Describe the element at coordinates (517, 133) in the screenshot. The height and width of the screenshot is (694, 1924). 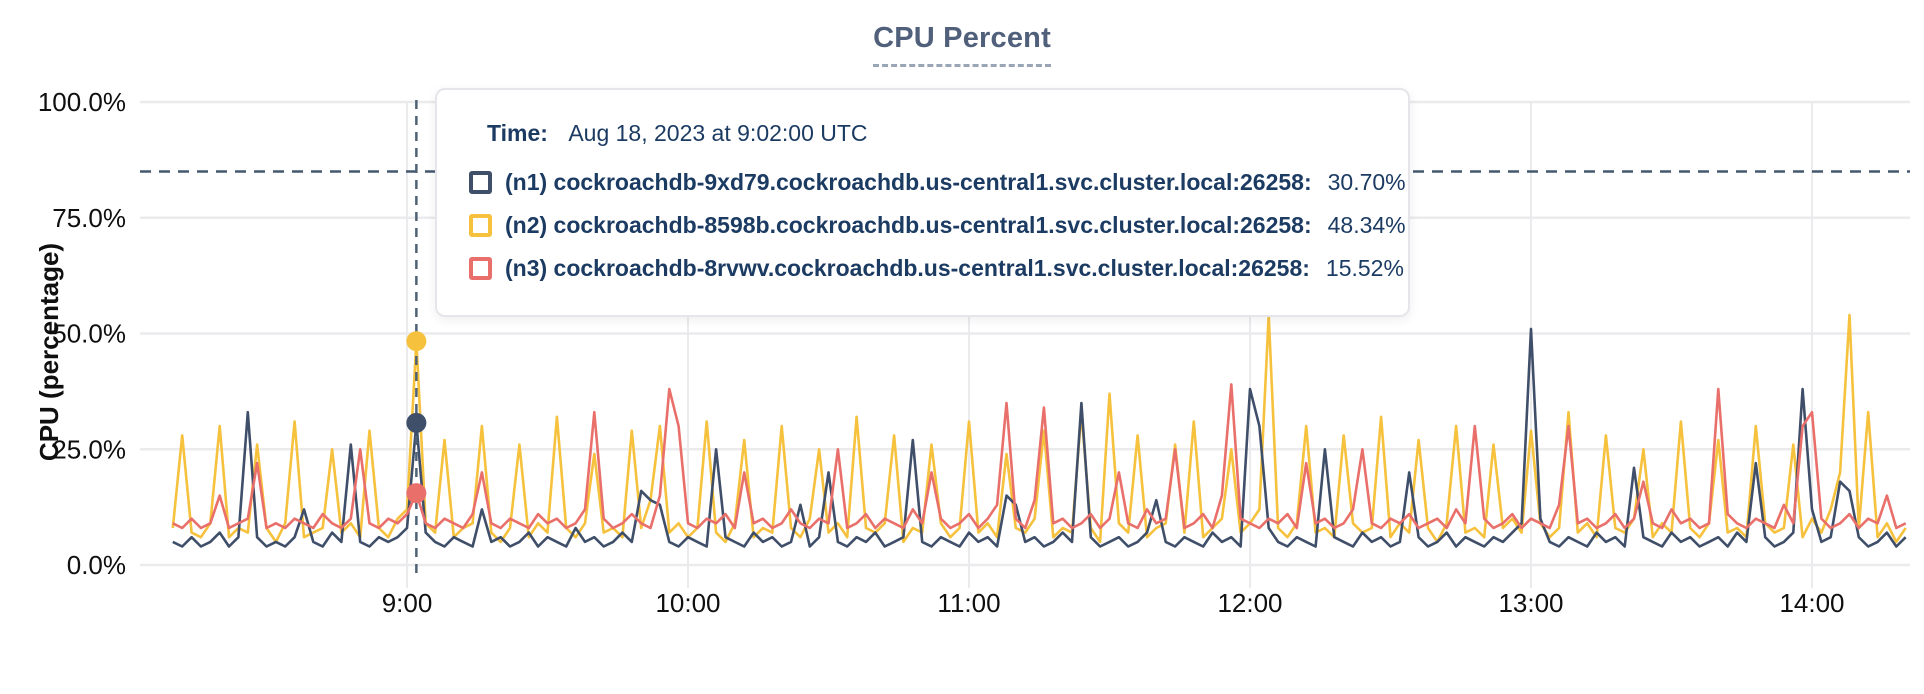
I see `tooltip-time-label: Time:` at that location.